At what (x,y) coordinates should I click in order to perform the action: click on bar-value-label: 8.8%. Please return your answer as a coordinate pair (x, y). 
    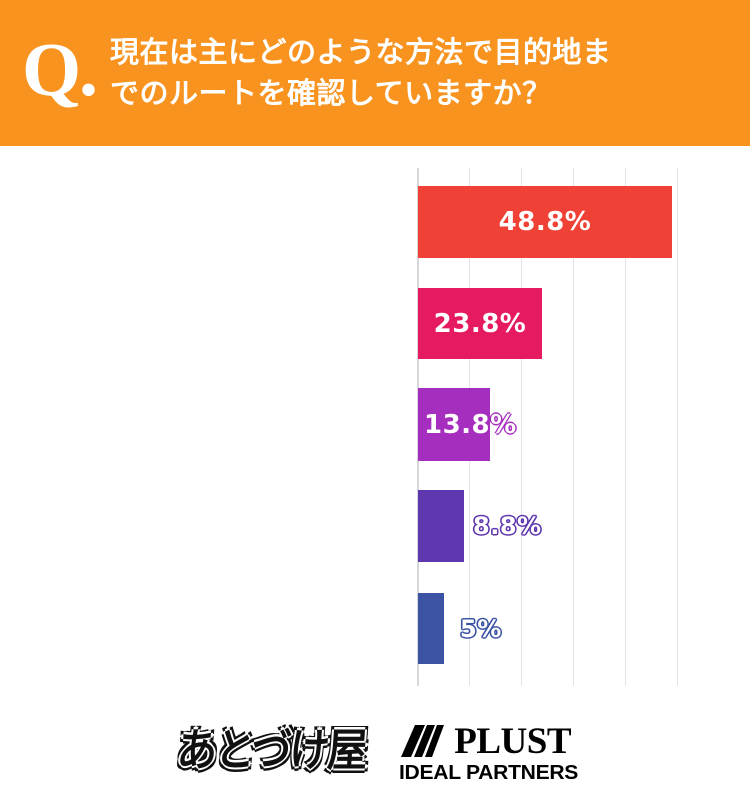
    Looking at the image, I should click on (507, 526).